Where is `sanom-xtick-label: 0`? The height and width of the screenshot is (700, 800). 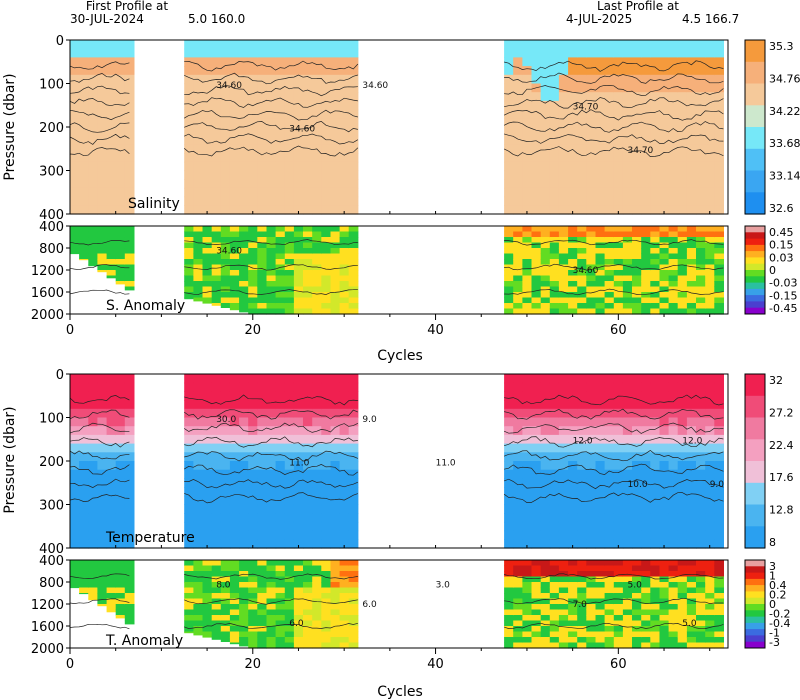 sanom-xtick-label: 0 is located at coordinates (70, 330).